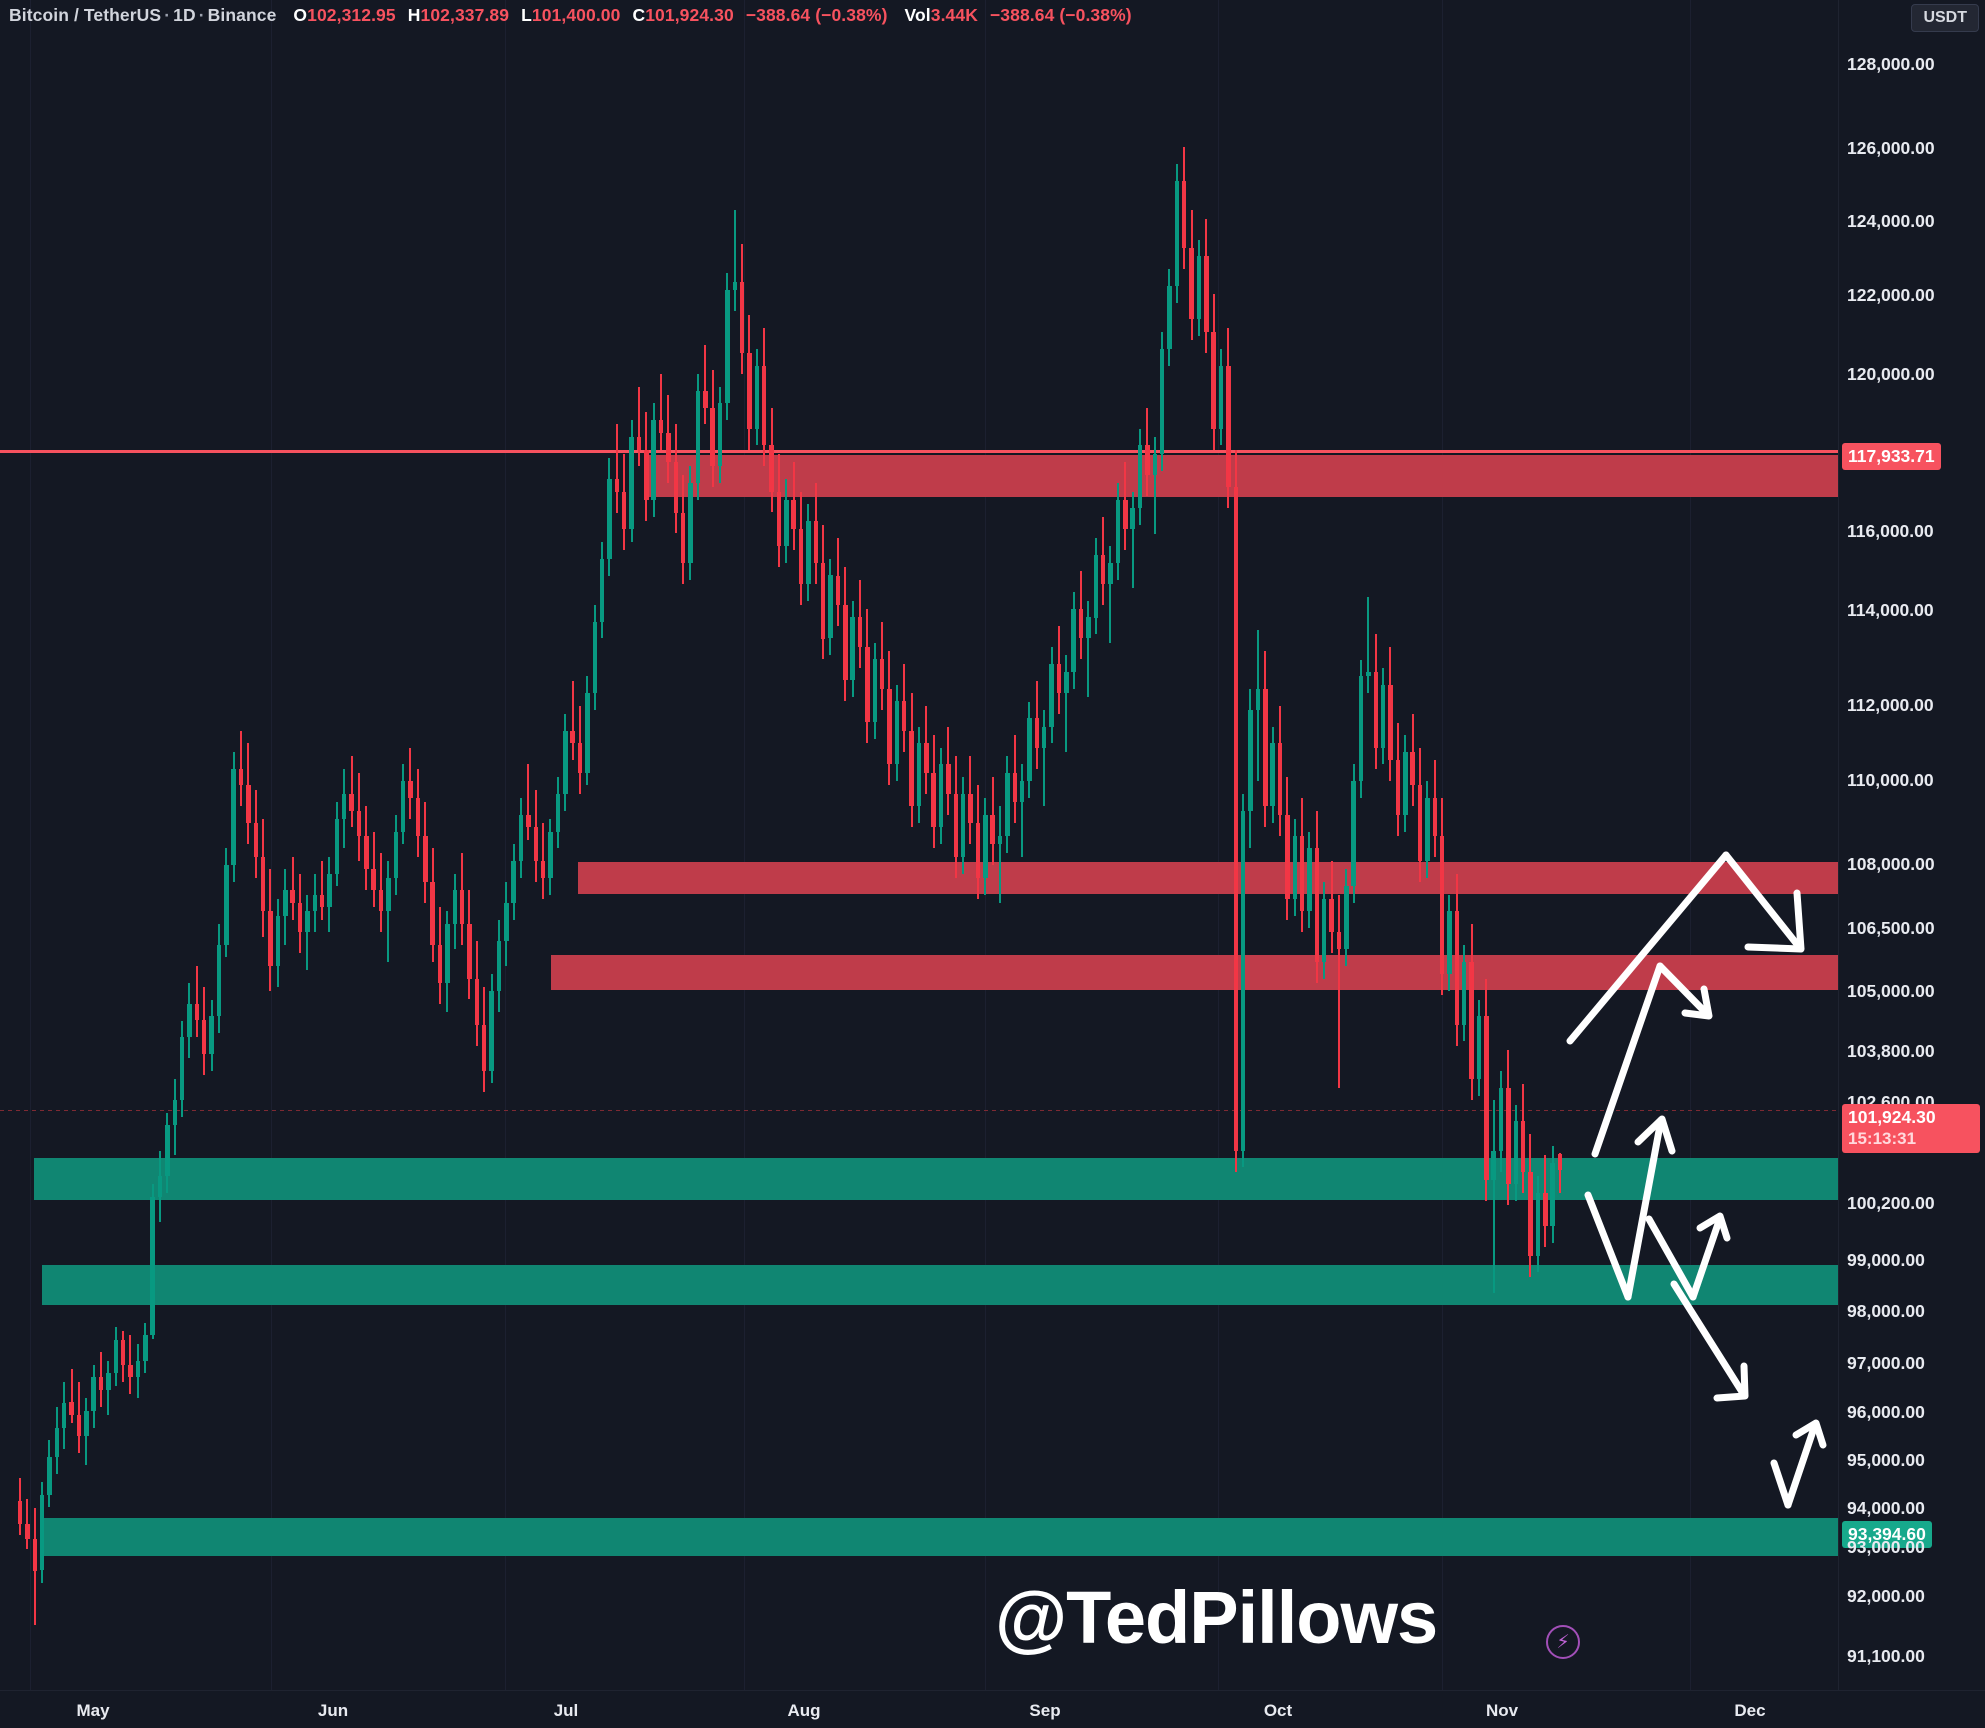 The image size is (1985, 1728). I want to click on time-scale: May Jun Jul Aug Sep Oct Nov Dec, so click(992, 1709).